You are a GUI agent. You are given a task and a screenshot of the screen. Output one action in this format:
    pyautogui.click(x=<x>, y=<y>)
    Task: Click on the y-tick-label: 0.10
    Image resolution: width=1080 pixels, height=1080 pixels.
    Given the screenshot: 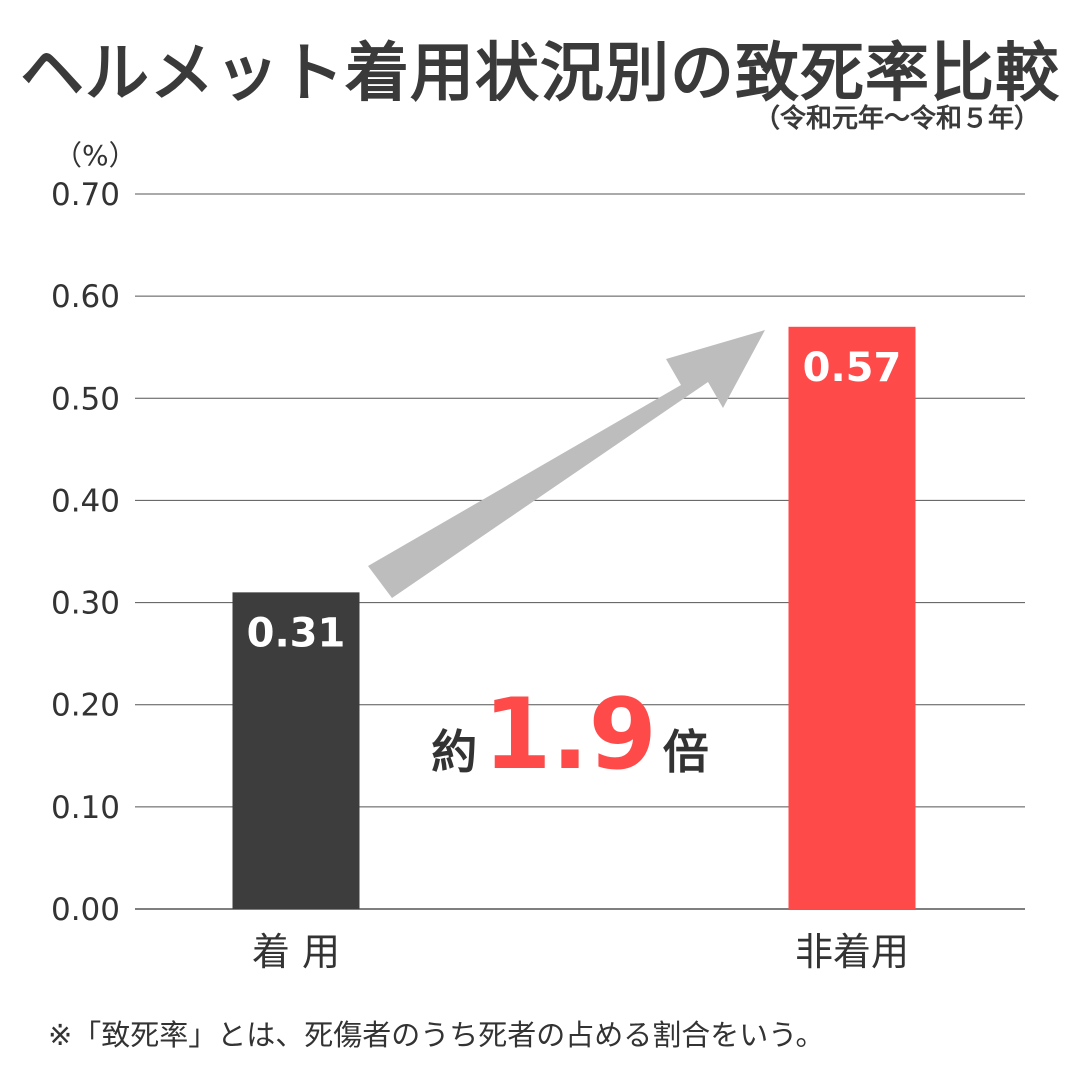 What is the action you would take?
    pyautogui.click(x=85, y=808)
    